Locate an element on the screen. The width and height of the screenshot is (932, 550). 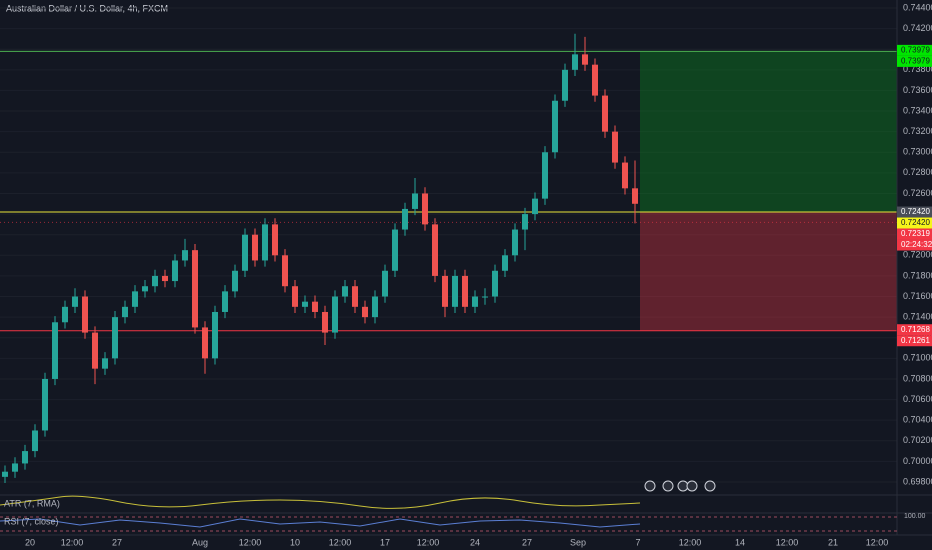
price-tag-label: 0.71268 is located at coordinates (915, 329).